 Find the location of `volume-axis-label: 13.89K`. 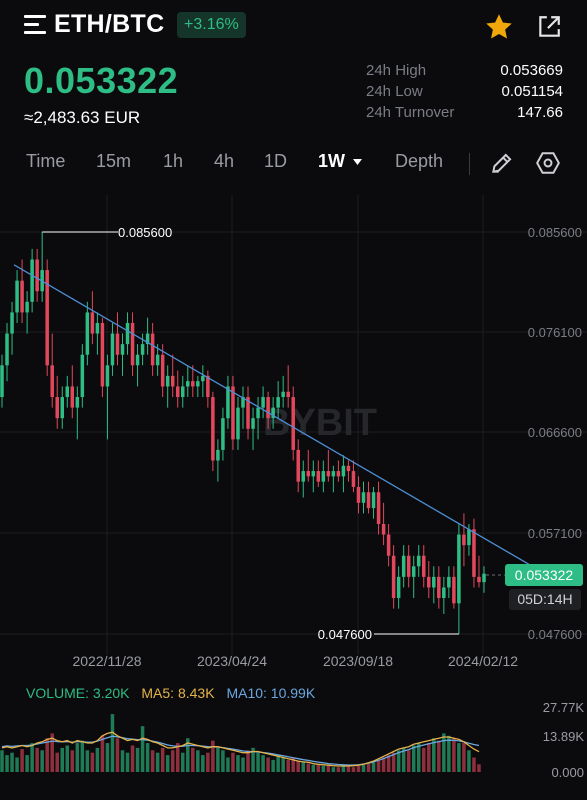

volume-axis-label: 13.89K is located at coordinates (564, 736).